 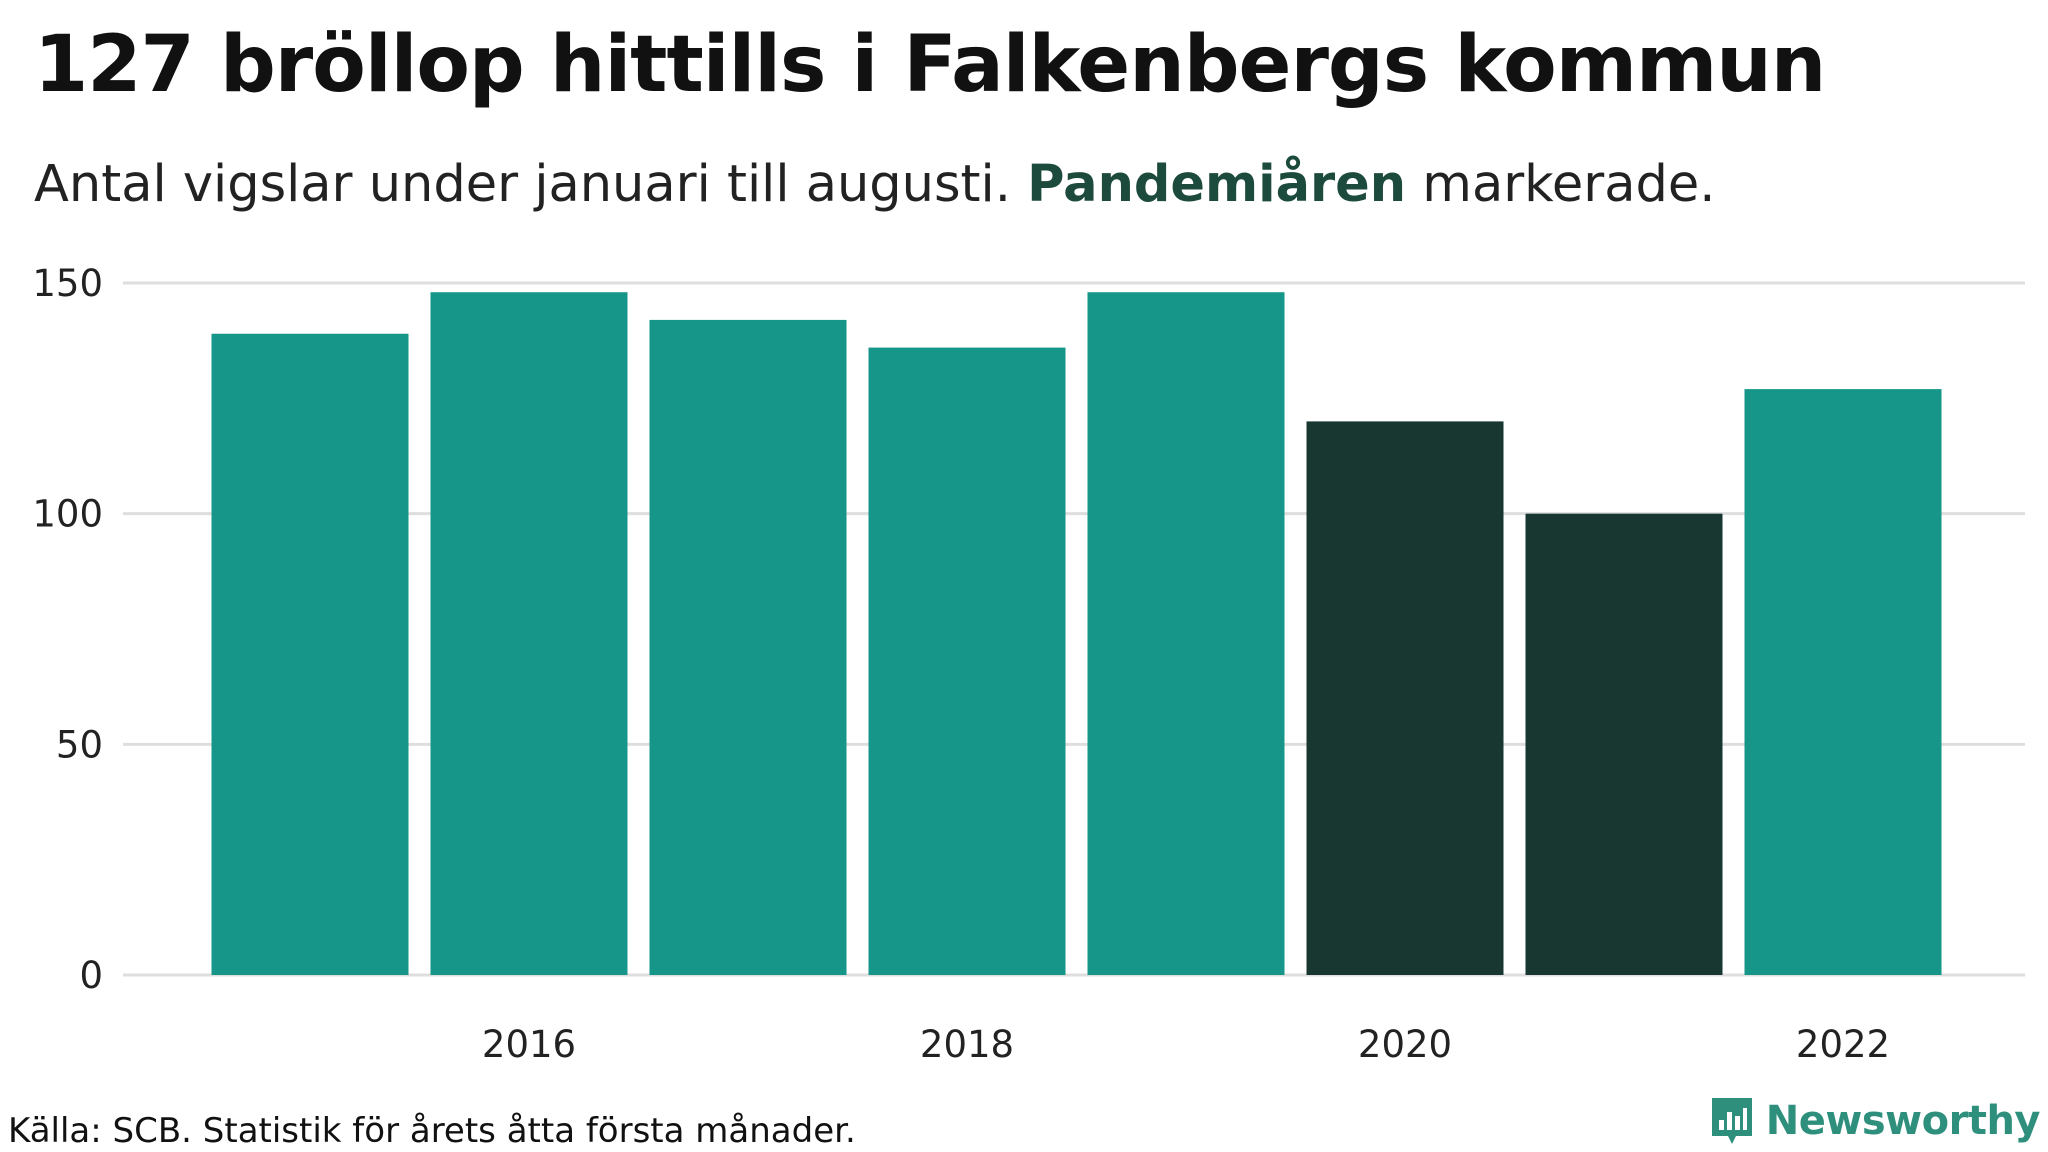 What do you see at coordinates (1569, 184) in the screenshot?
I see `subtitle-suffix: markerade.` at bounding box center [1569, 184].